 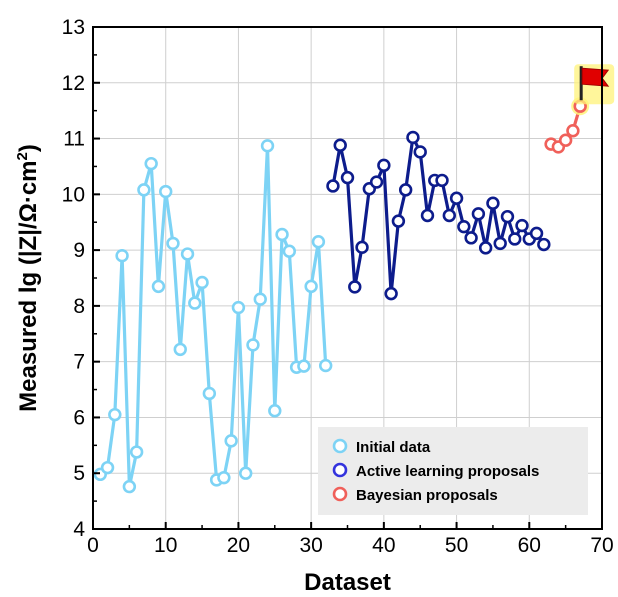 I want to click on legend-box, so click(x=453, y=471).